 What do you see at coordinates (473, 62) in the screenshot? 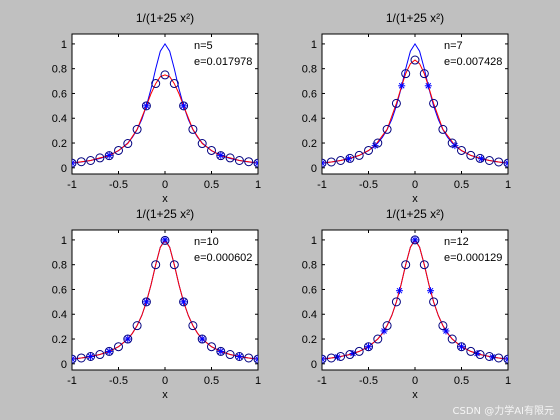
I see `annotation-error: e=0.007428` at bounding box center [473, 62].